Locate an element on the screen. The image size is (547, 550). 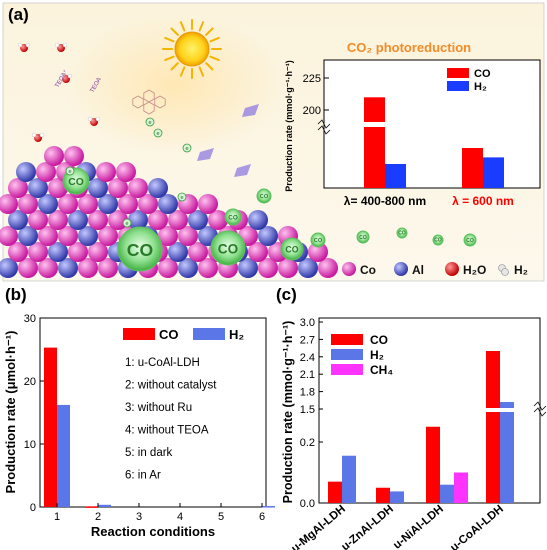
chart-c-ytick-label: 2.4 is located at coordinates (307, 358).